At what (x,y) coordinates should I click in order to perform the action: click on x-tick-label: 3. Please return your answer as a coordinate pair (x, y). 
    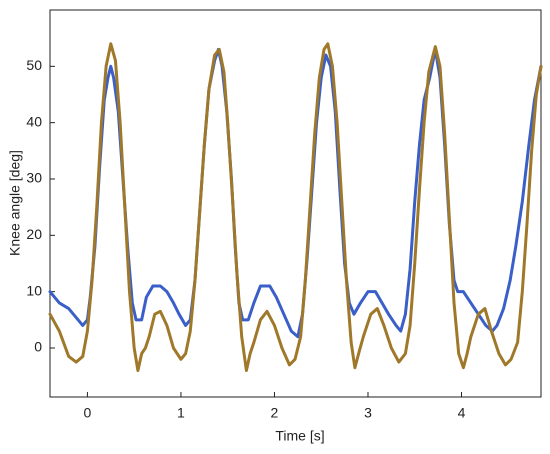
    Looking at the image, I should click on (368, 413).